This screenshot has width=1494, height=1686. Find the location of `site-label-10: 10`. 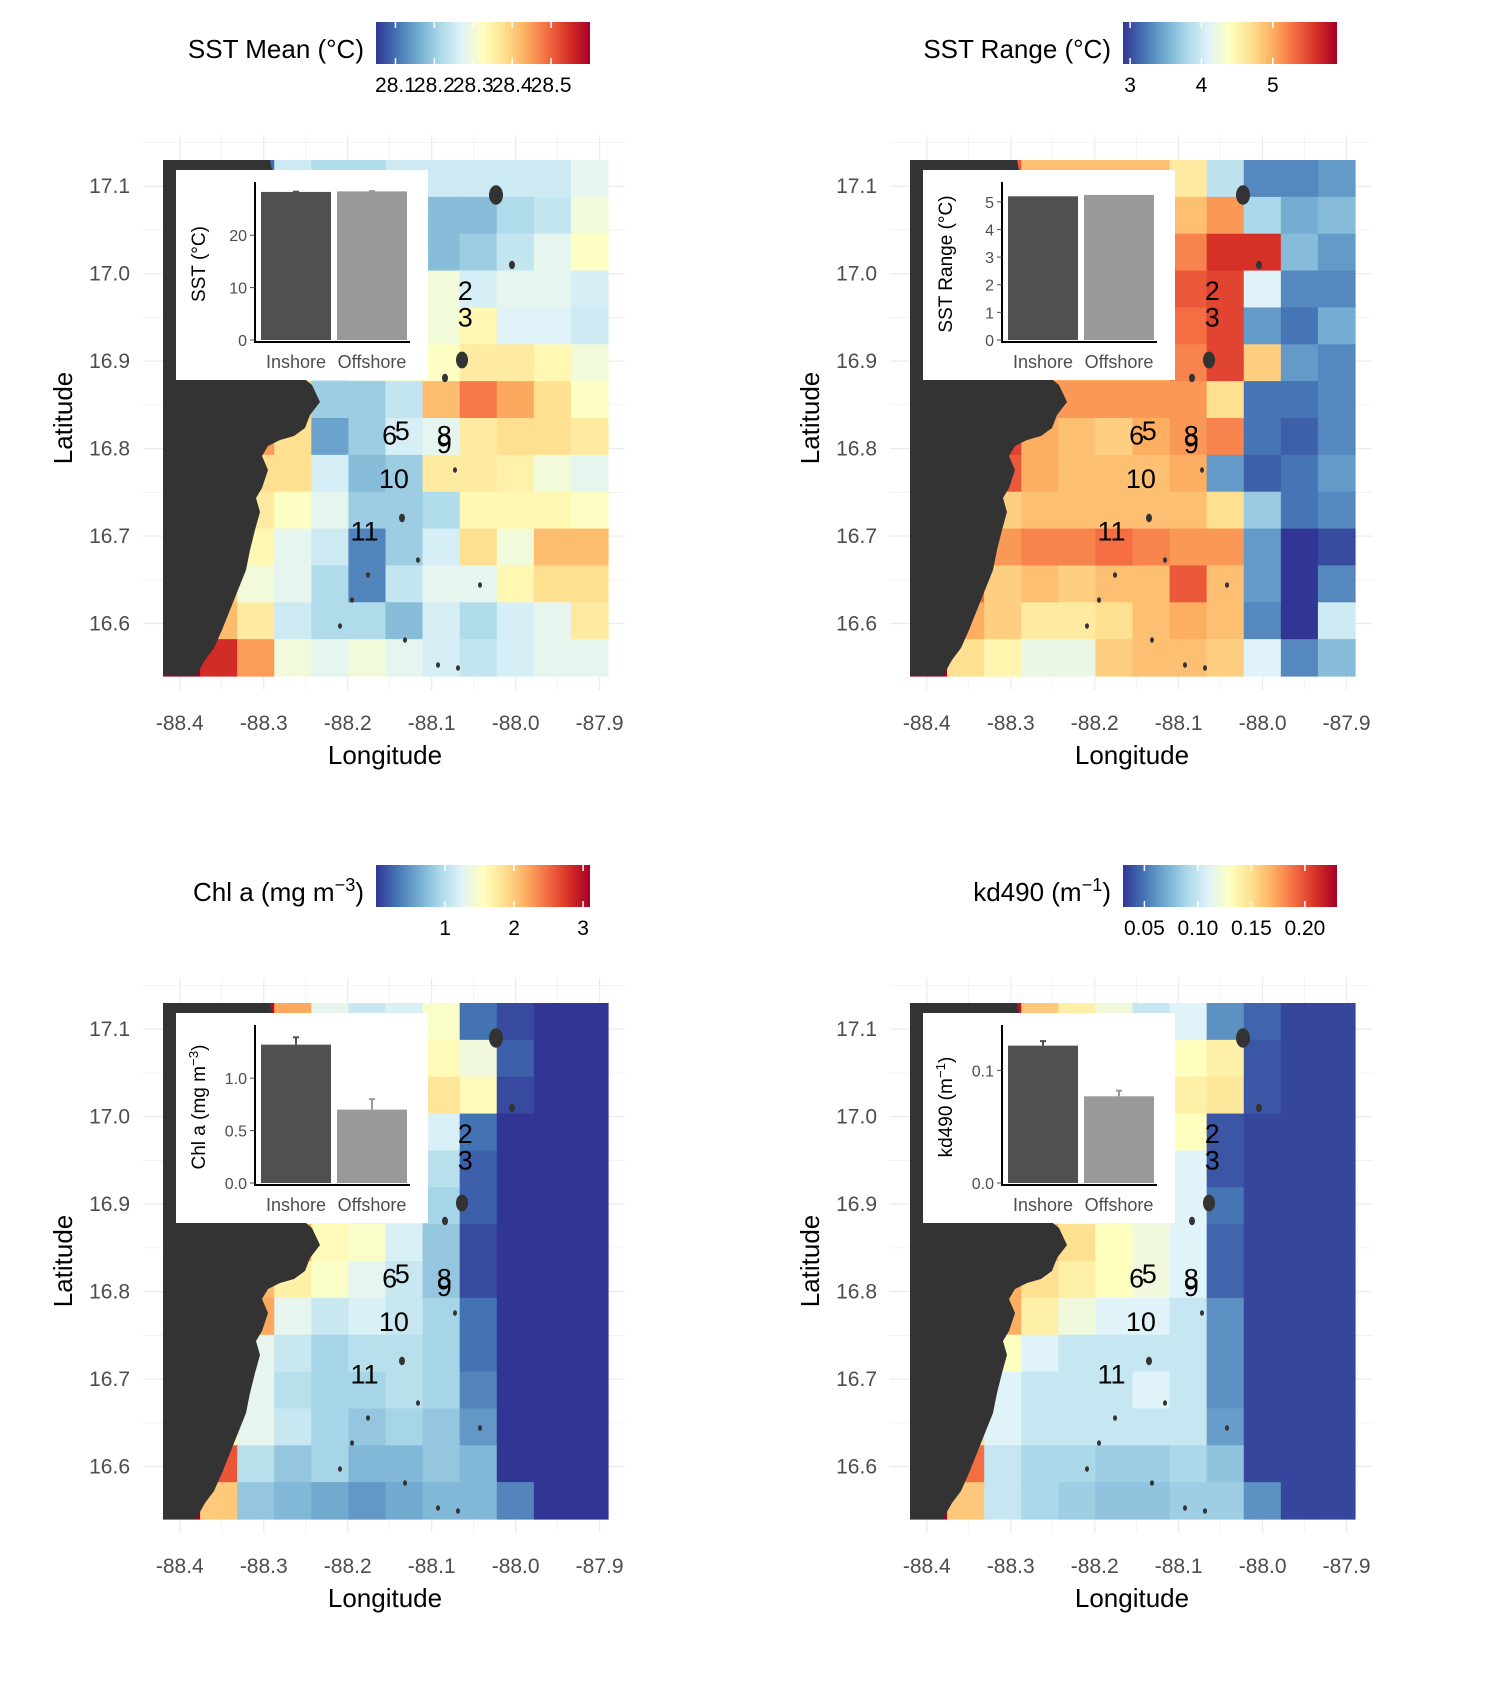

site-label-10: 10 is located at coordinates (1141, 1322).